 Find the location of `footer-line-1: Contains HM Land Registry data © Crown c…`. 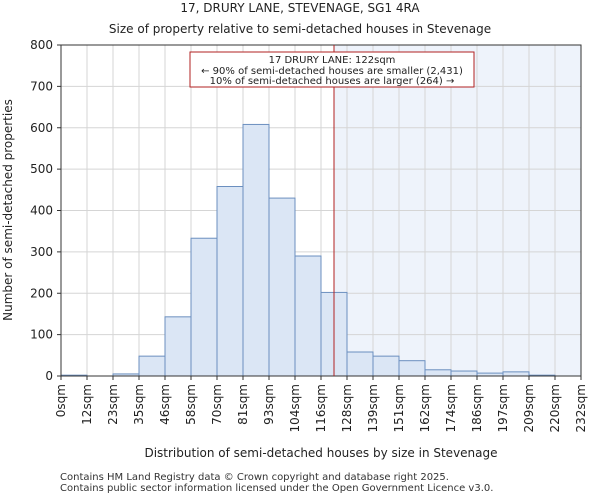

footer-line-1: Contains HM Land Registry data © Crown c… is located at coordinates (254, 477).